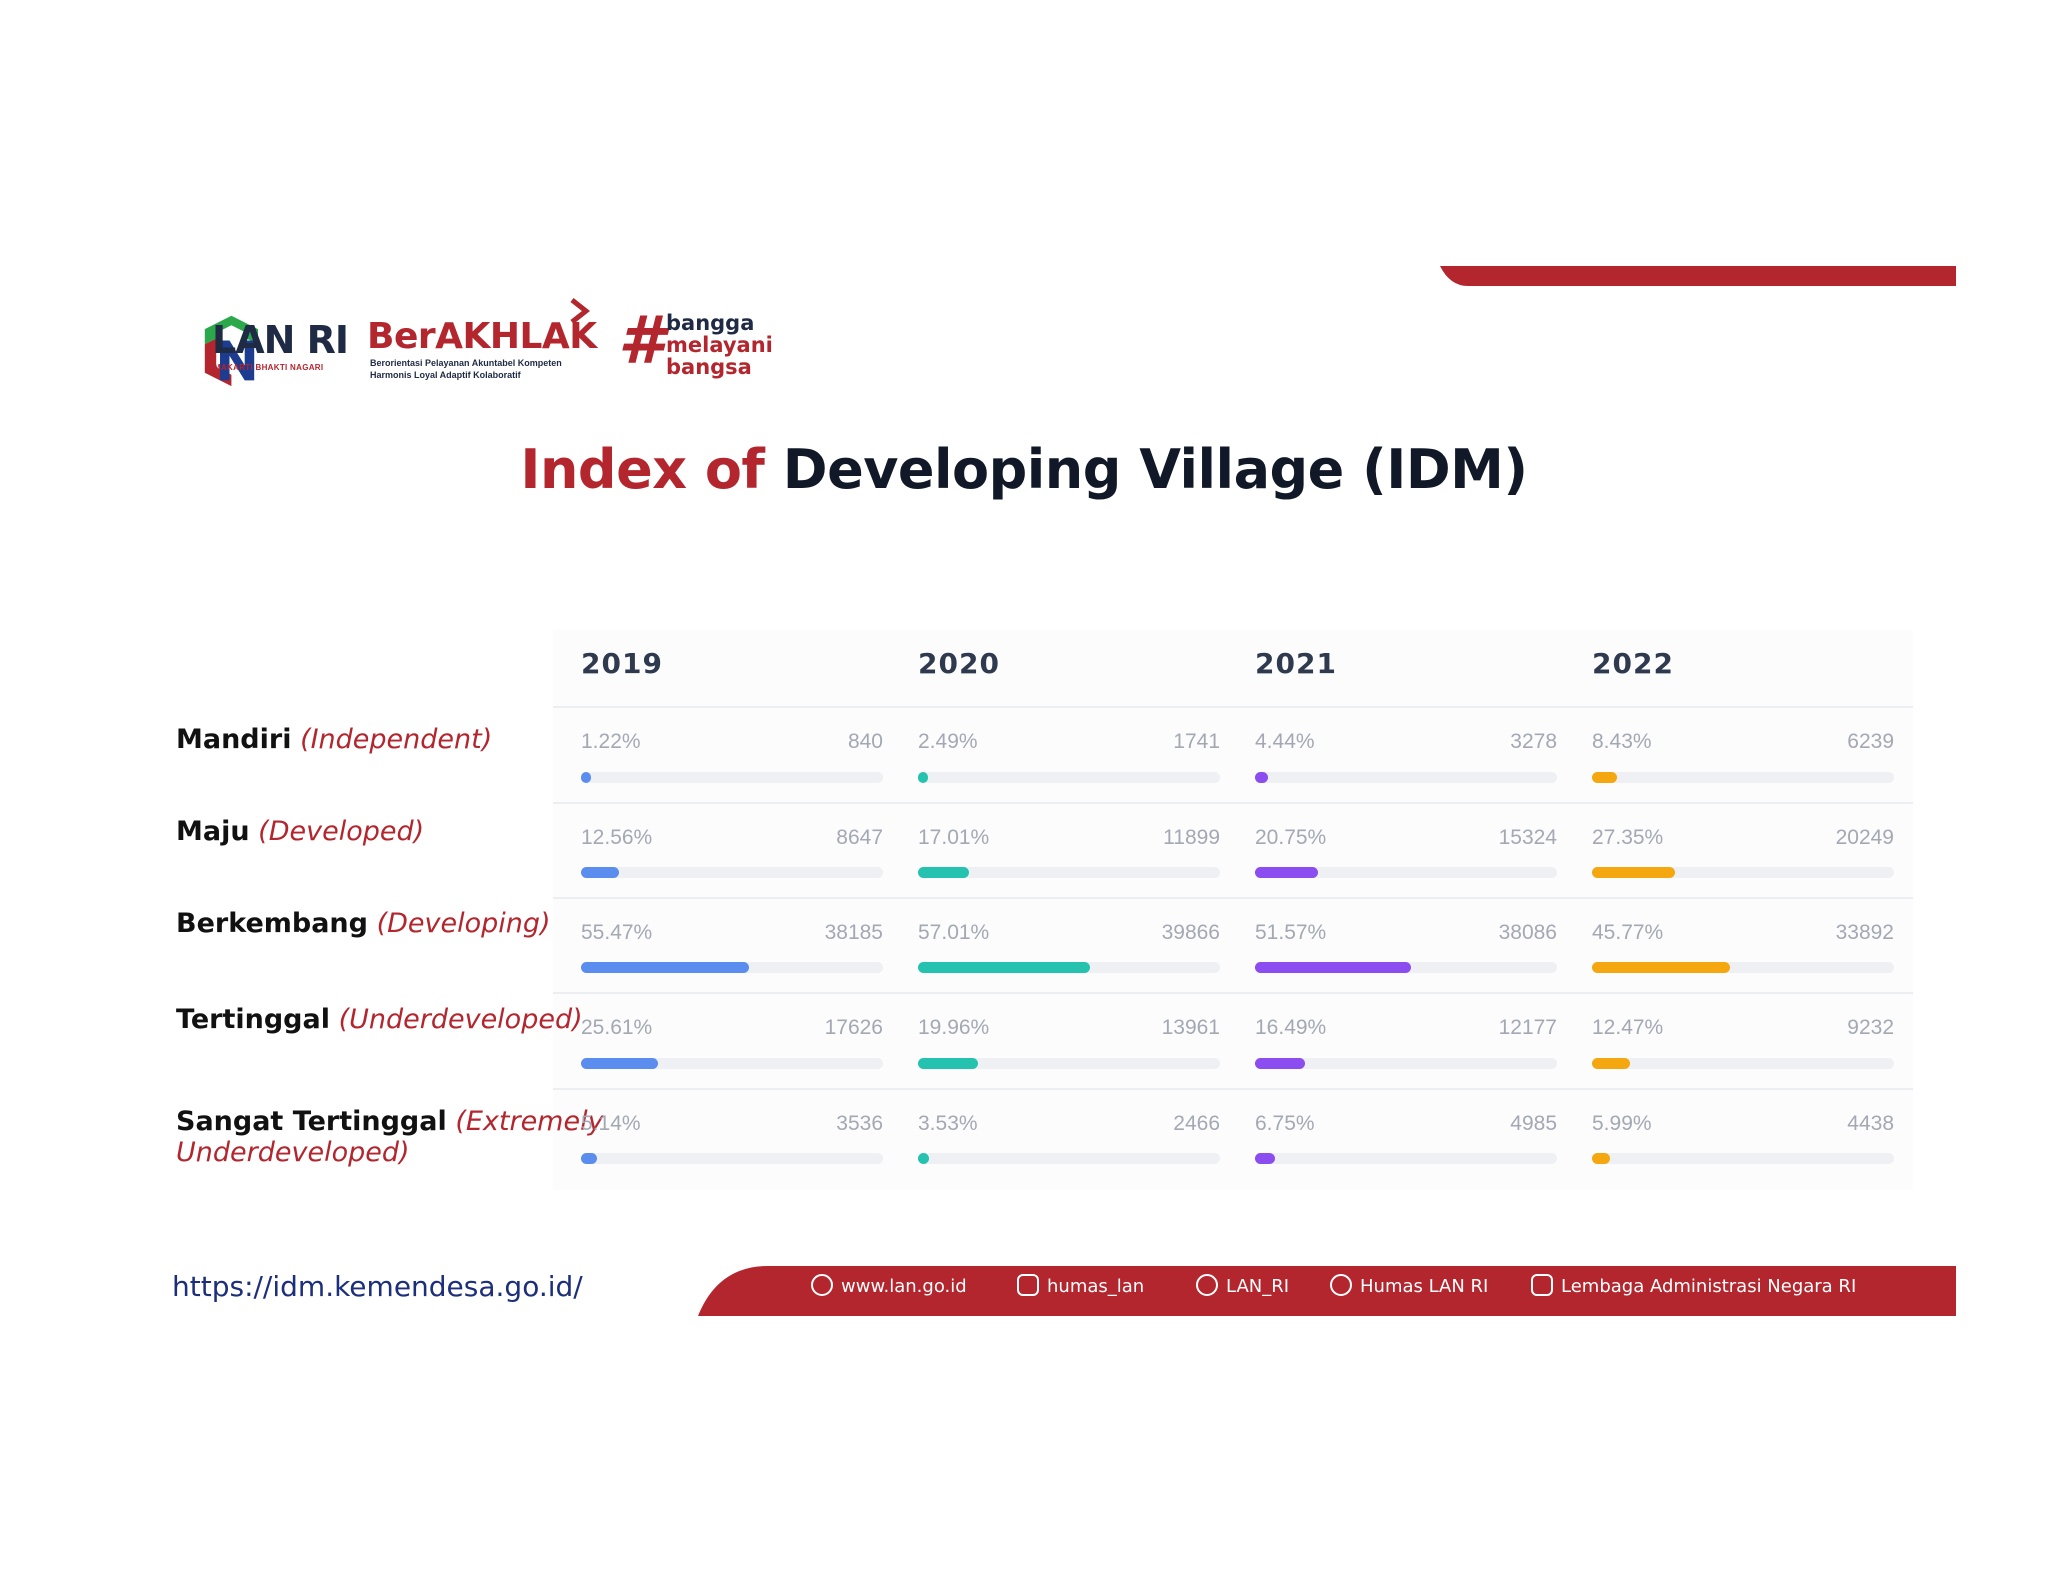  I want to click on cell-count: 6239, so click(1870, 741).